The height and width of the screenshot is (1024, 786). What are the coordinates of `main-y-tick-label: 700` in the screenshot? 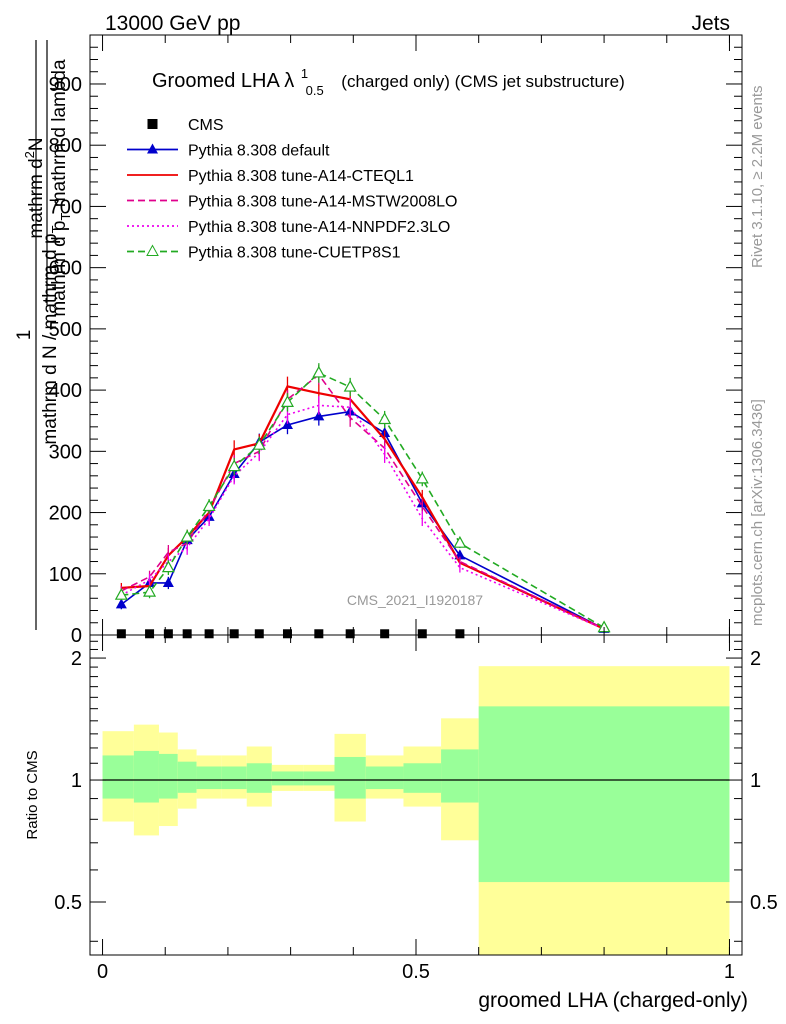 It's located at (65, 207).